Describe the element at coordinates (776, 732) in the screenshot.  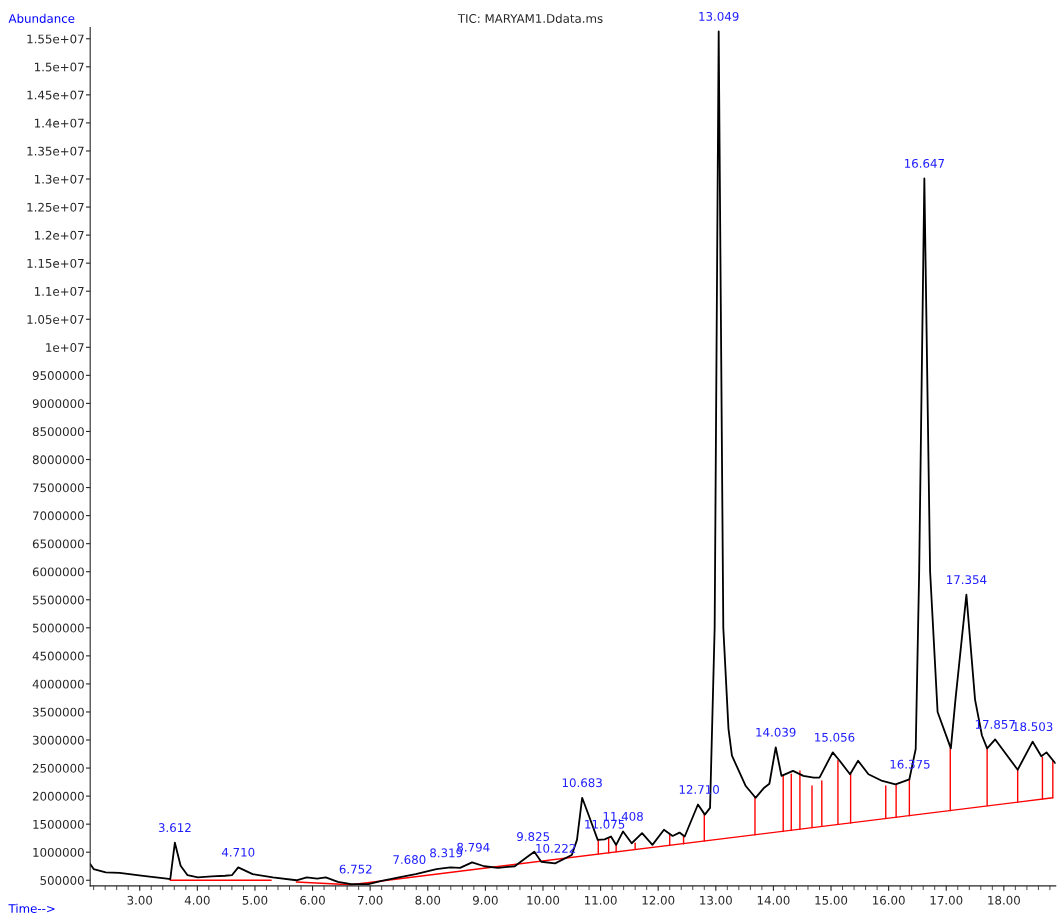
I see `annotation: 14.039` at that location.